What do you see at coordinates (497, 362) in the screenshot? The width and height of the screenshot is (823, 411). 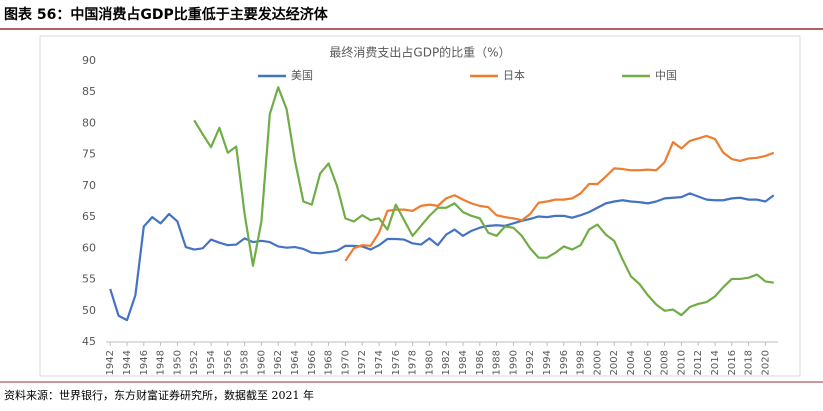 I see `x-tick-label: 1988` at bounding box center [497, 362].